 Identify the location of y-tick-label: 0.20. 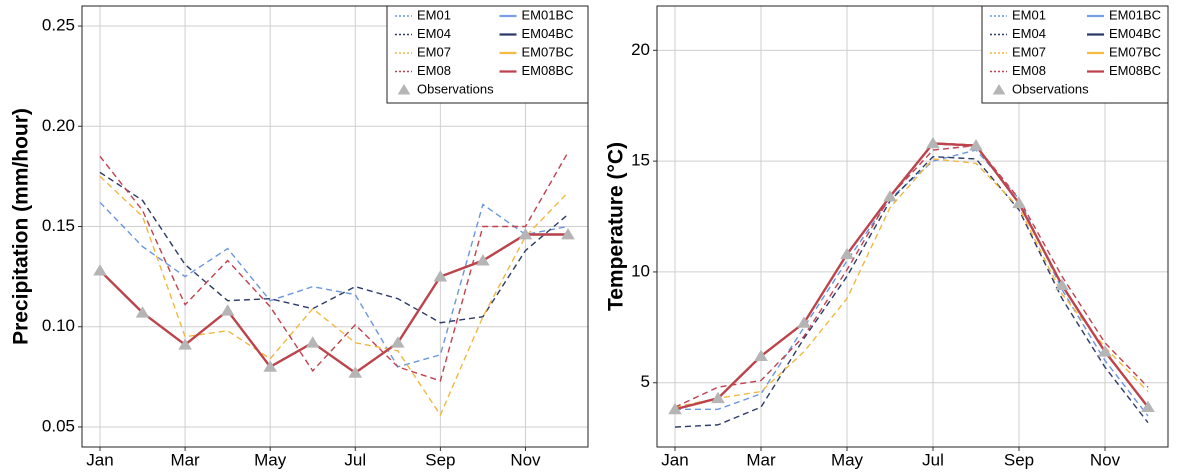
(58, 125).